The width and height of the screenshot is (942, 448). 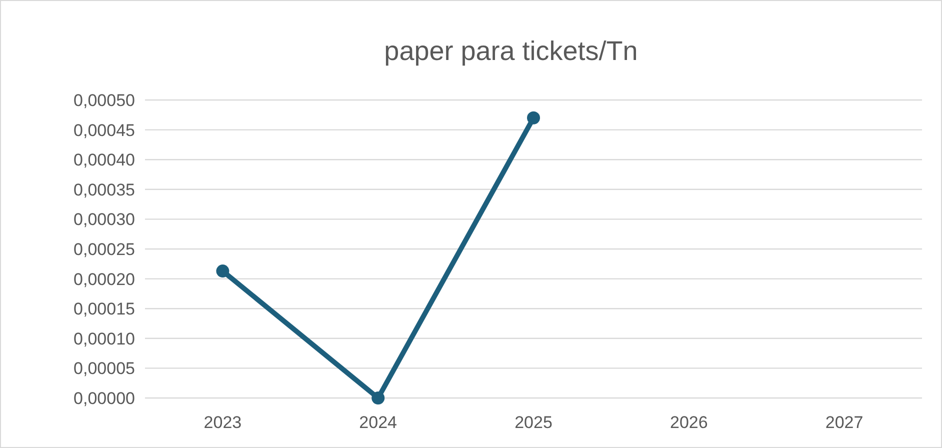 I want to click on y-tick-label: 0,00020, so click(x=104, y=279).